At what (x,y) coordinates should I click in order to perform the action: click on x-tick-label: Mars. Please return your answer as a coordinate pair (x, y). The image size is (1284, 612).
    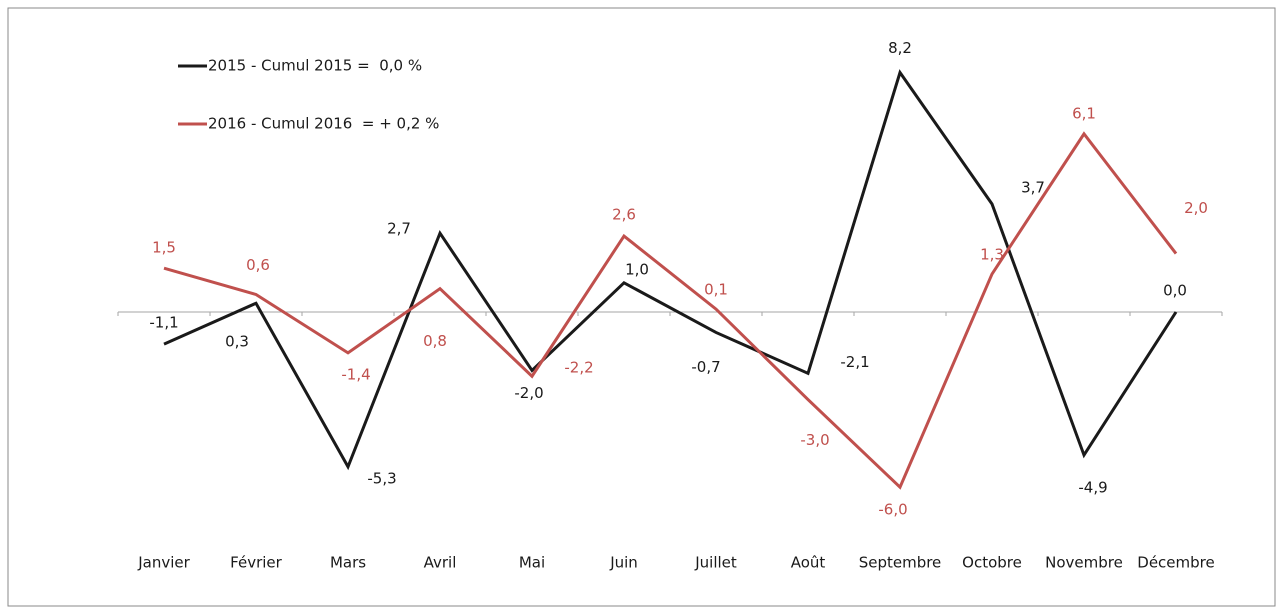
    Looking at the image, I should click on (348, 563).